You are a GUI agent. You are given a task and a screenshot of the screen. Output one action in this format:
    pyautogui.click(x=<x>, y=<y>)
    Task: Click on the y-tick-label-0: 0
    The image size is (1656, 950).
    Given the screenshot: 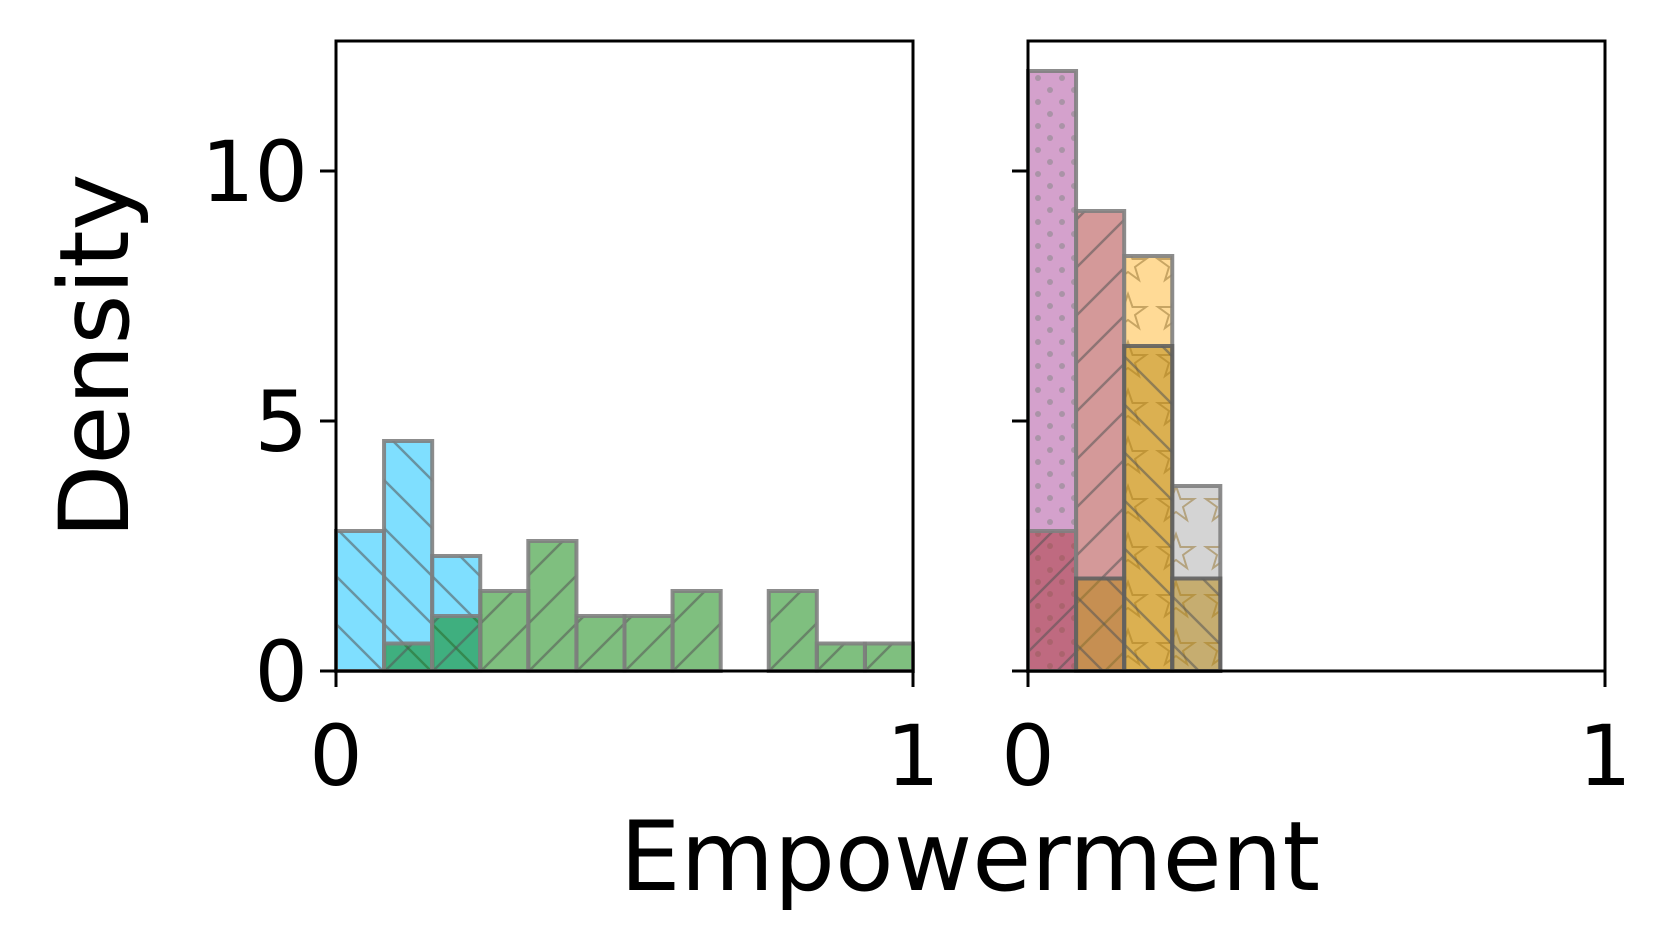 What is the action you would take?
    pyautogui.click(x=281, y=672)
    